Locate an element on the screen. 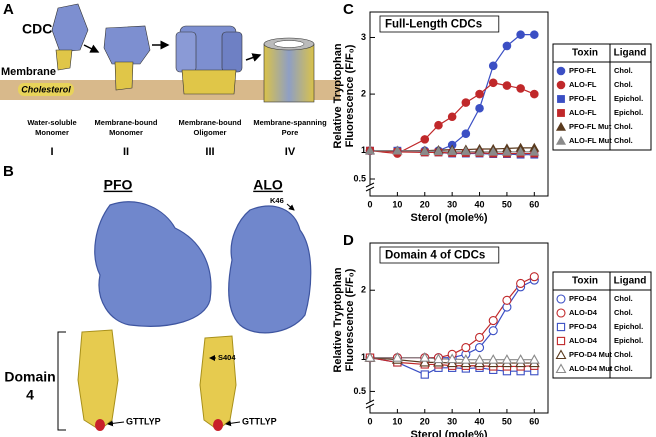 This screenshot has width=656, height=437. motif-label: GTTLYP is located at coordinates (143, 421).